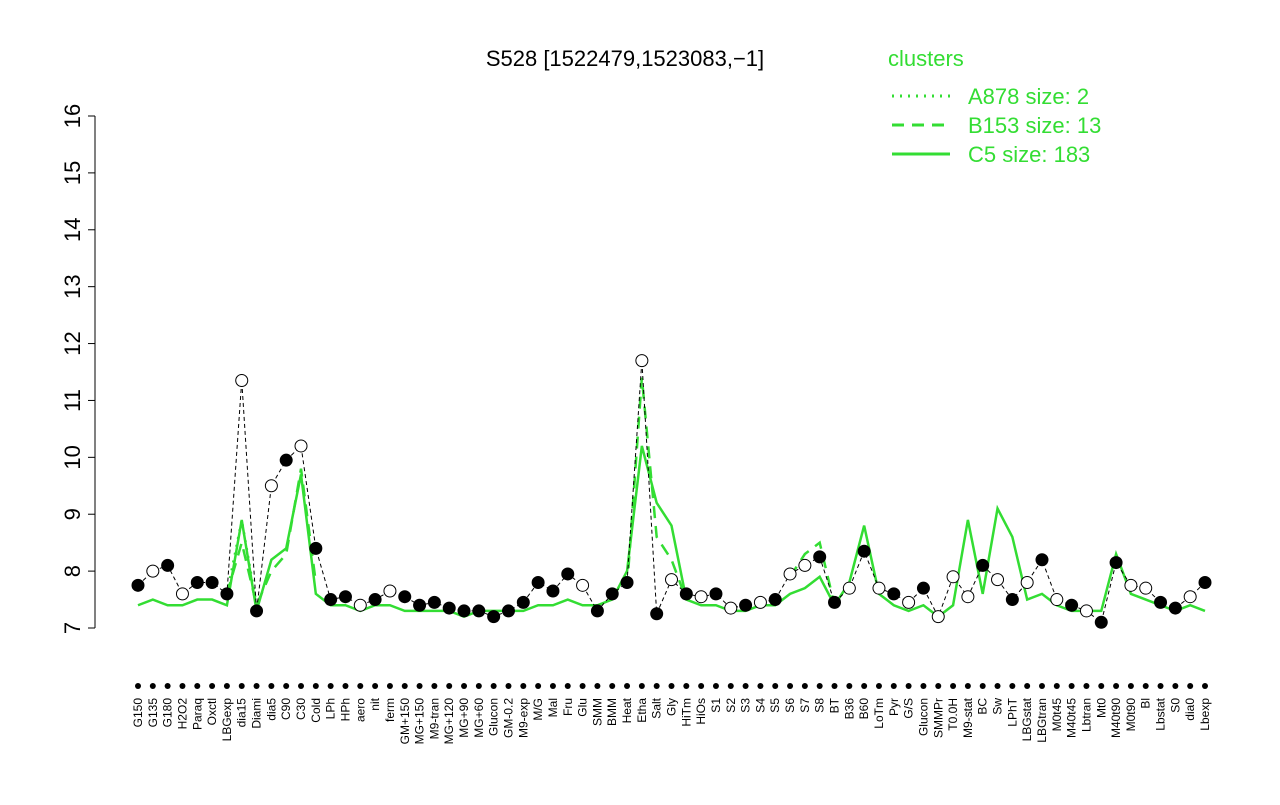 The height and width of the screenshot is (805, 1280). I want to click on y-tick-label: 9, so click(72, 514).